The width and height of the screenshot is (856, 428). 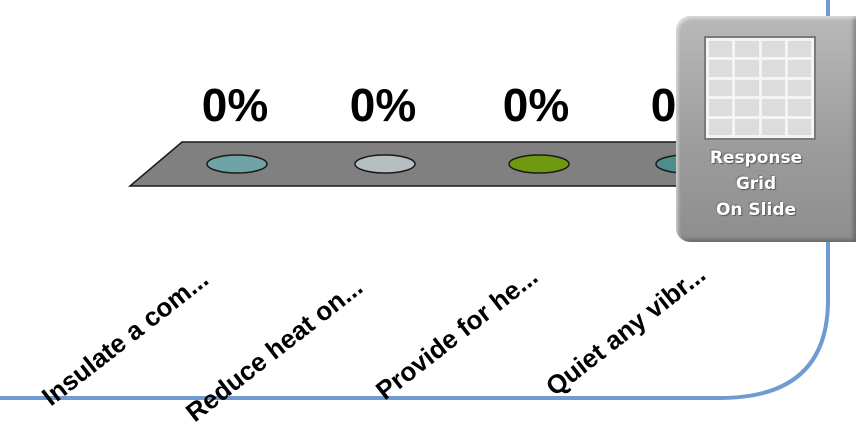 What do you see at coordinates (536, 105) in the screenshot?
I see `value-label-2: 0%` at bounding box center [536, 105].